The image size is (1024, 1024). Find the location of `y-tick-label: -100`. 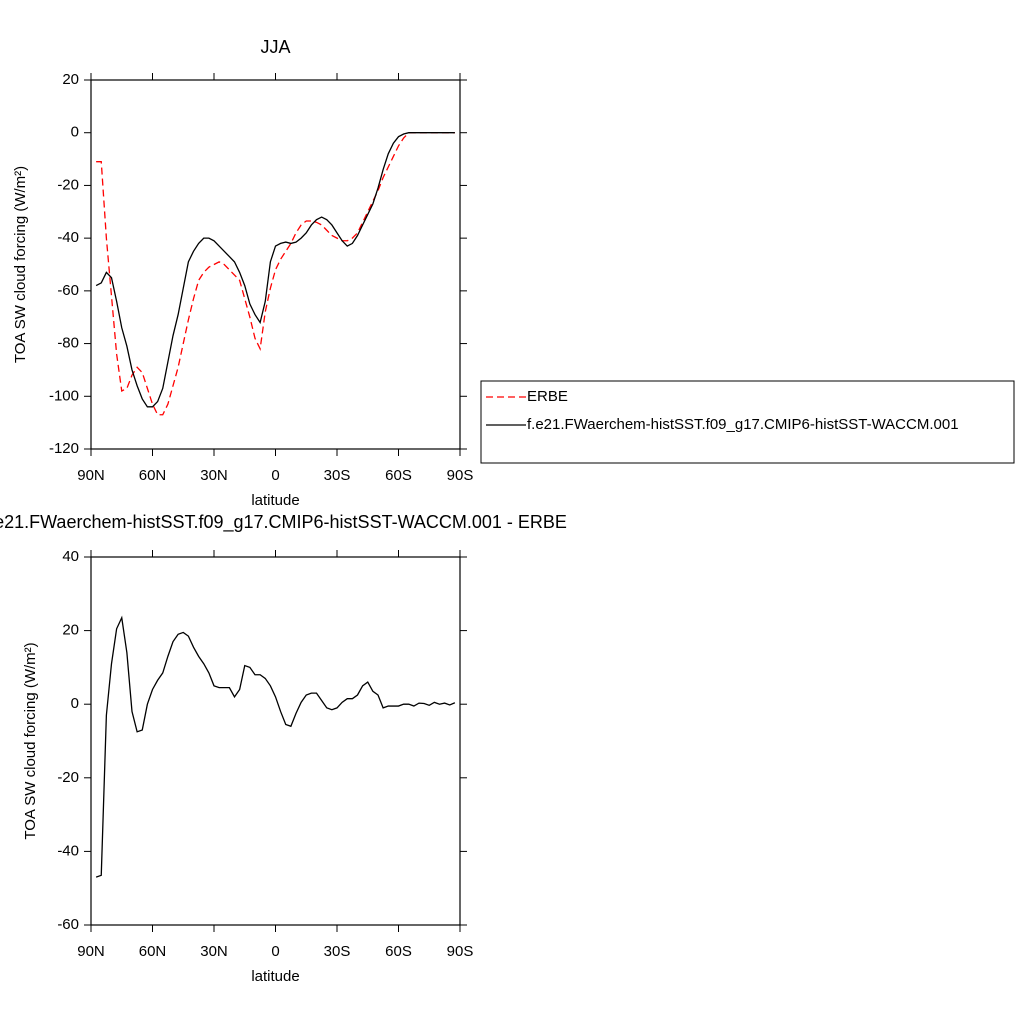

y-tick-label: -100 is located at coordinates (64, 395).